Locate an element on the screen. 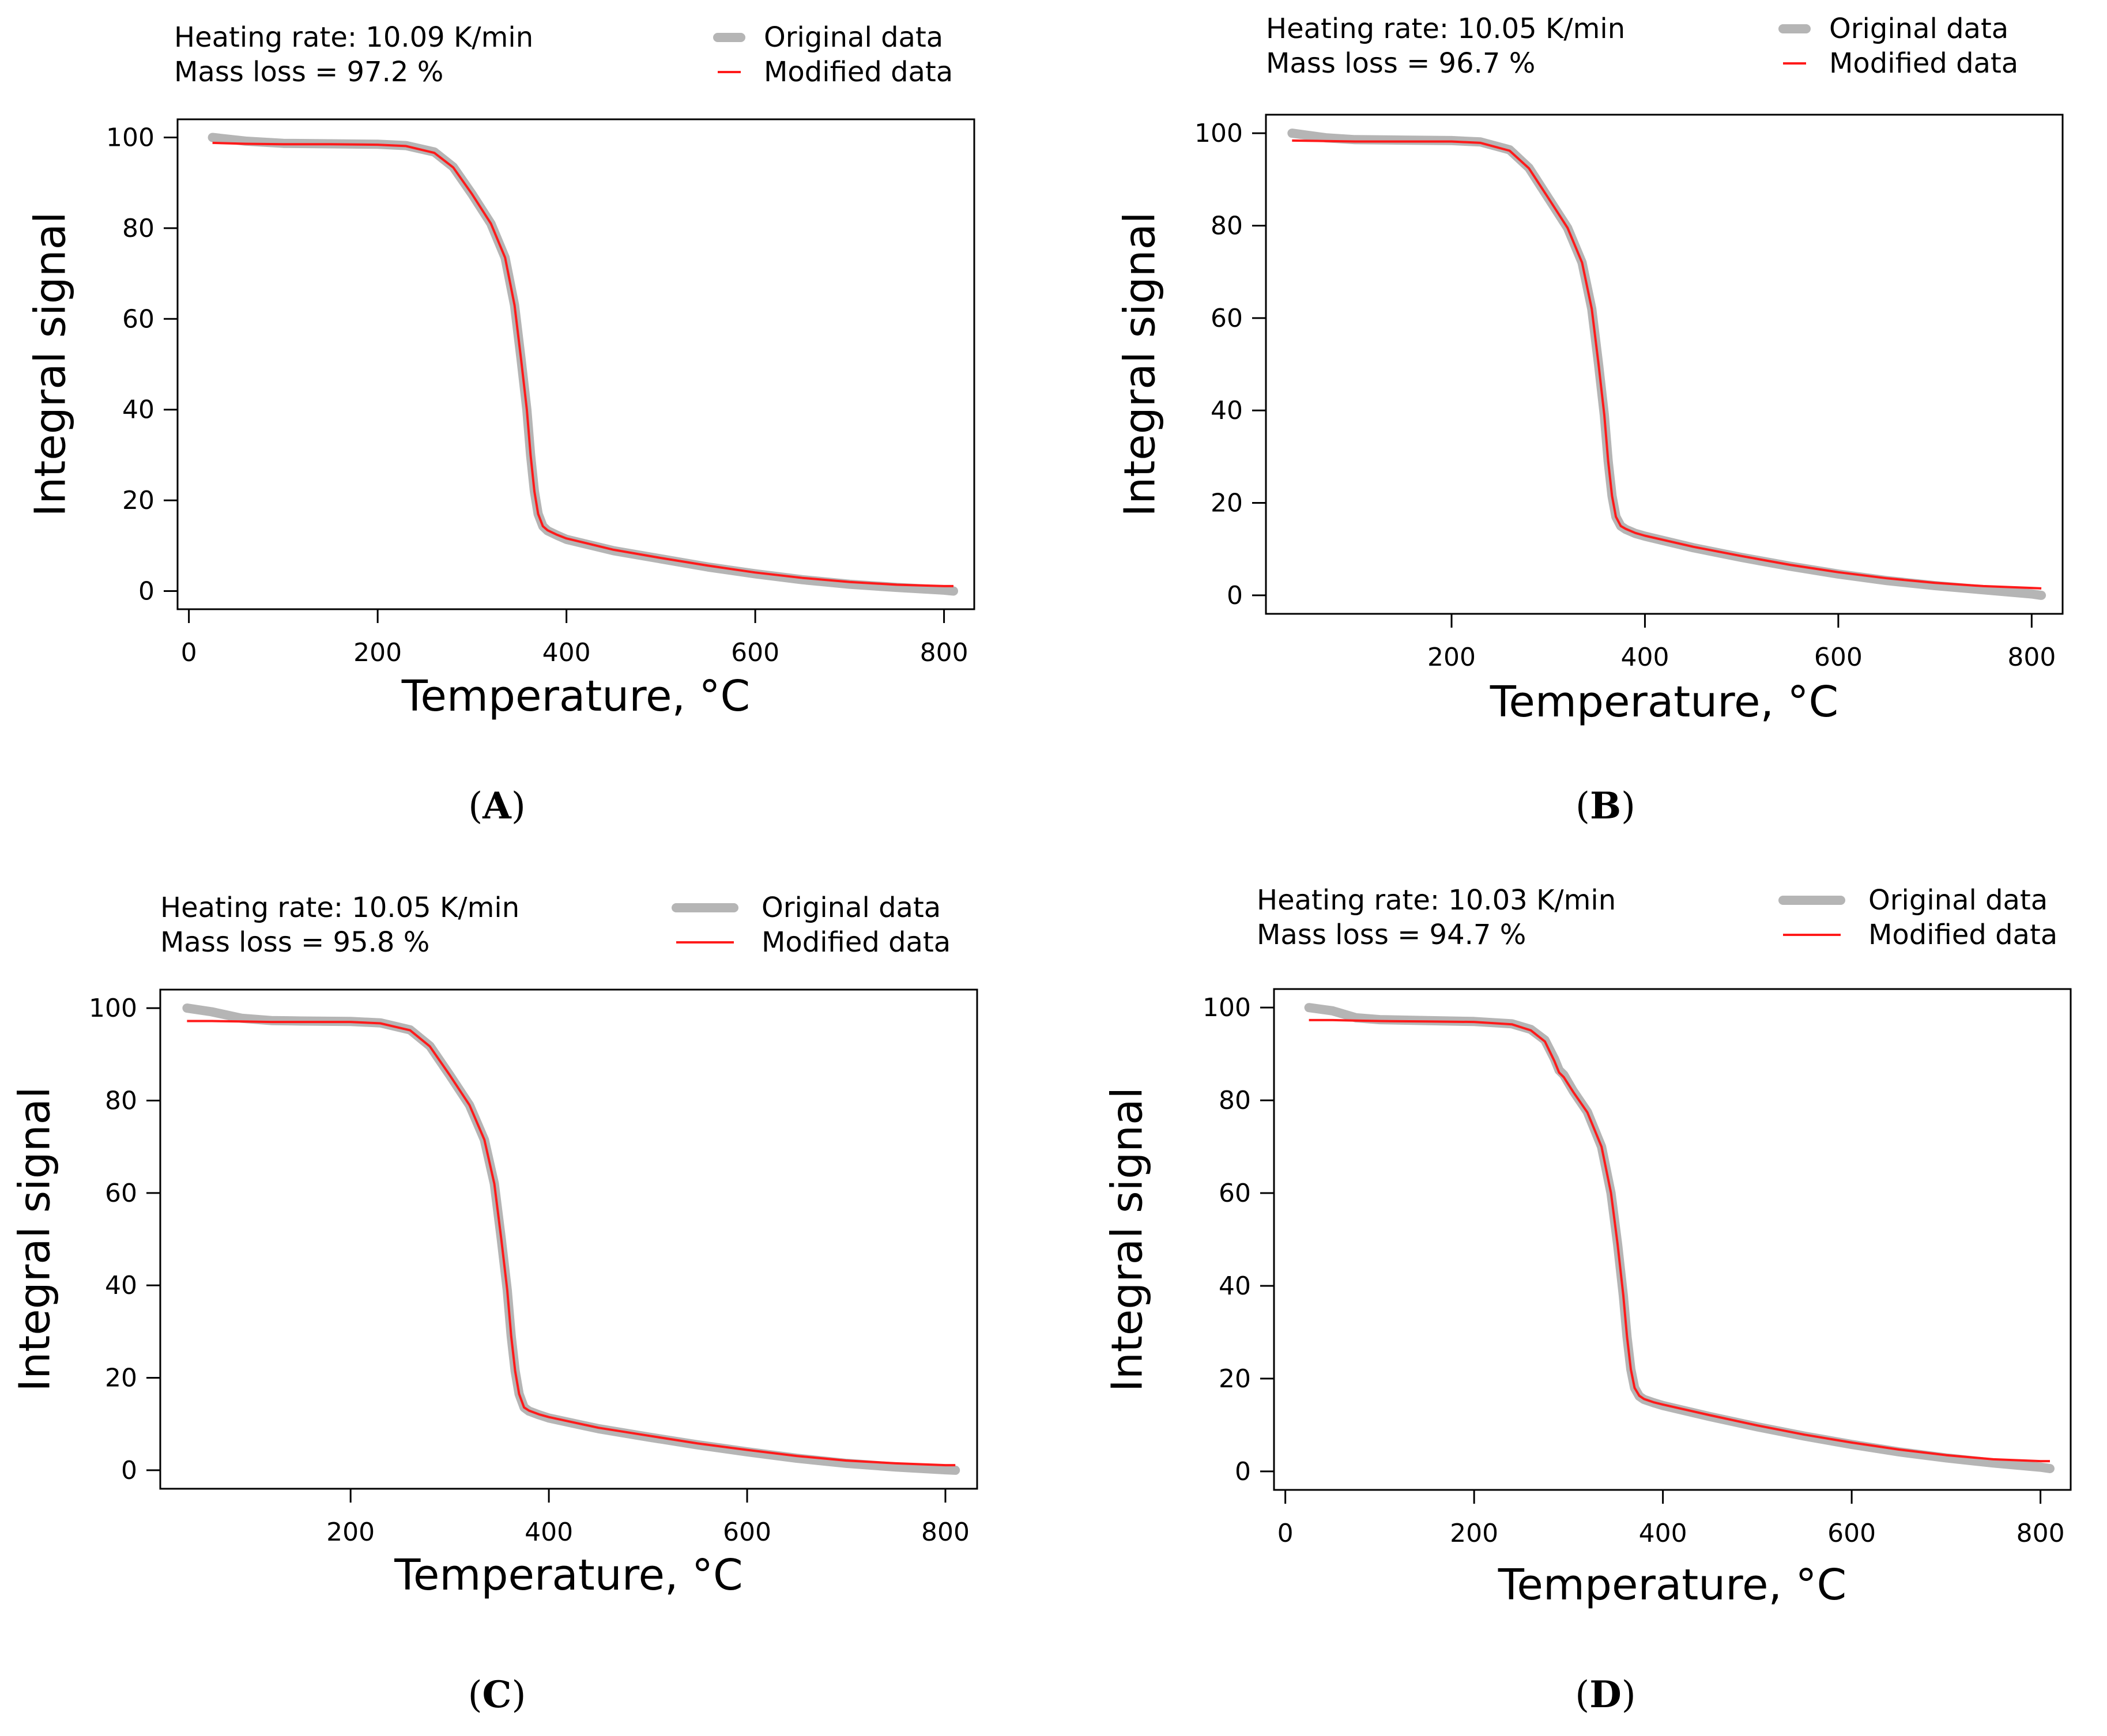 This screenshot has width=2107, height=1736. heating-rate-text: Heating rate: 10.03 K/min is located at coordinates (1436, 900).